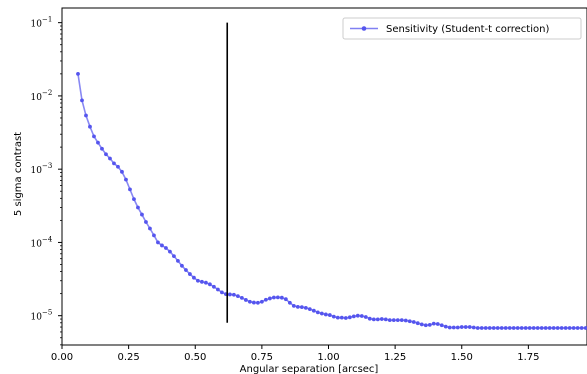  I want to click on x-tick-label: 1.50, so click(462, 357).